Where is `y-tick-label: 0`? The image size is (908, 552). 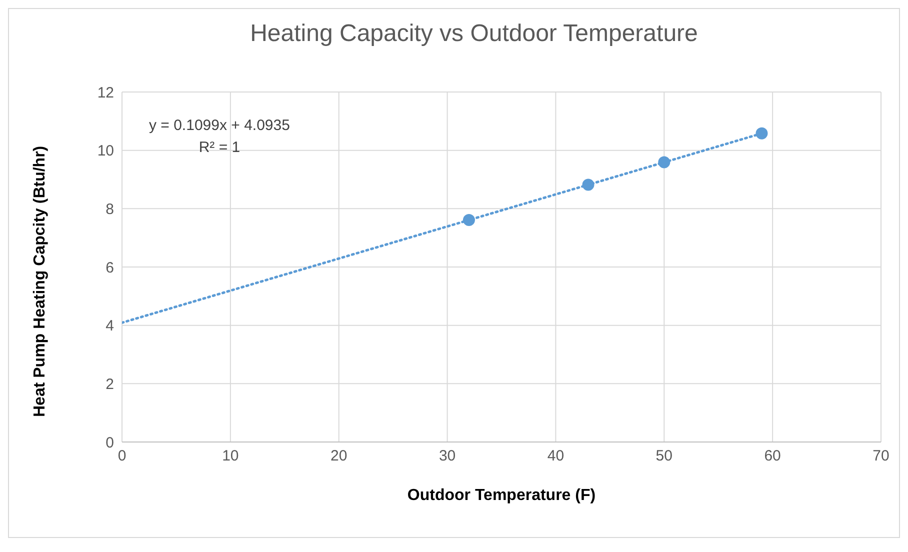 y-tick-label: 0 is located at coordinates (110, 443).